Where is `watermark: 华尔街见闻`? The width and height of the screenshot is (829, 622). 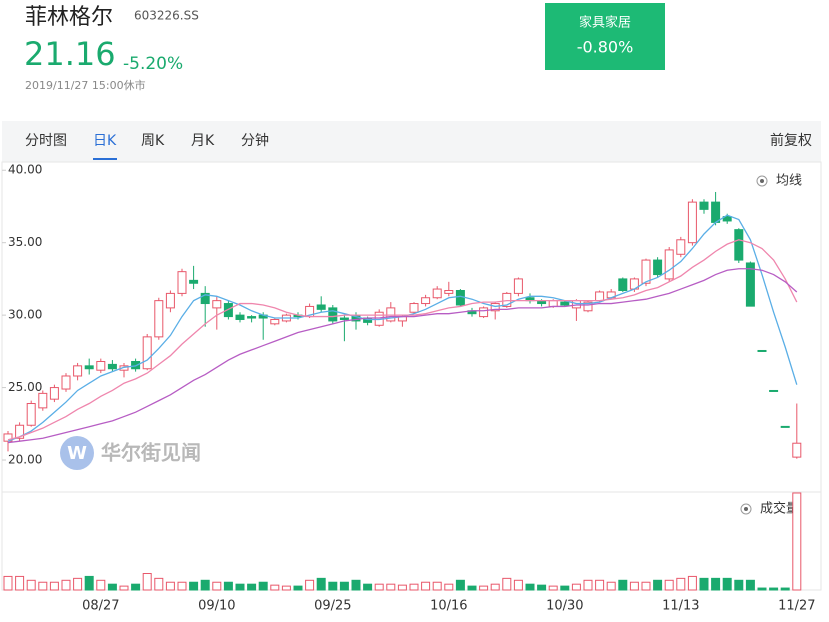
watermark: 华尔街见闻 is located at coordinates (151, 453).